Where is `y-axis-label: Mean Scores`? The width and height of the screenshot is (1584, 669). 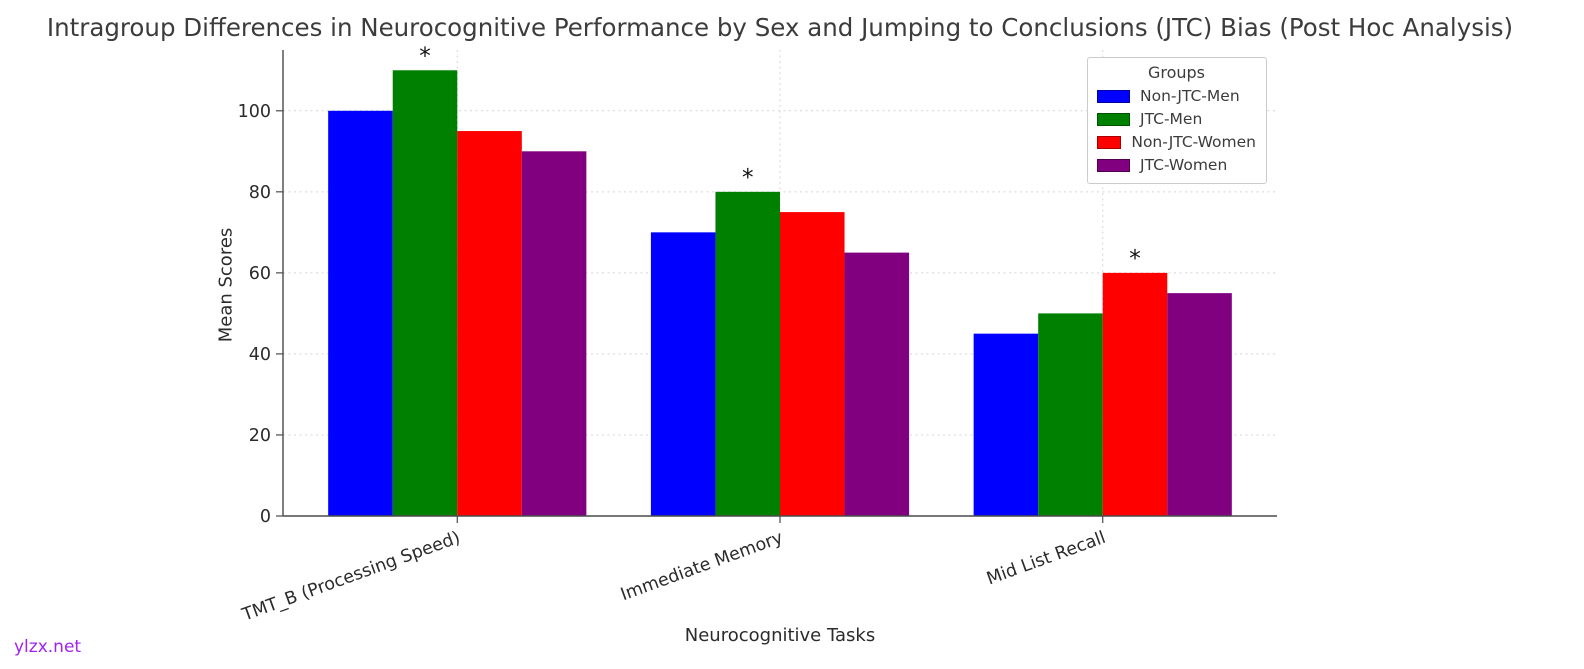 y-axis-label: Mean Scores is located at coordinates (226, 285).